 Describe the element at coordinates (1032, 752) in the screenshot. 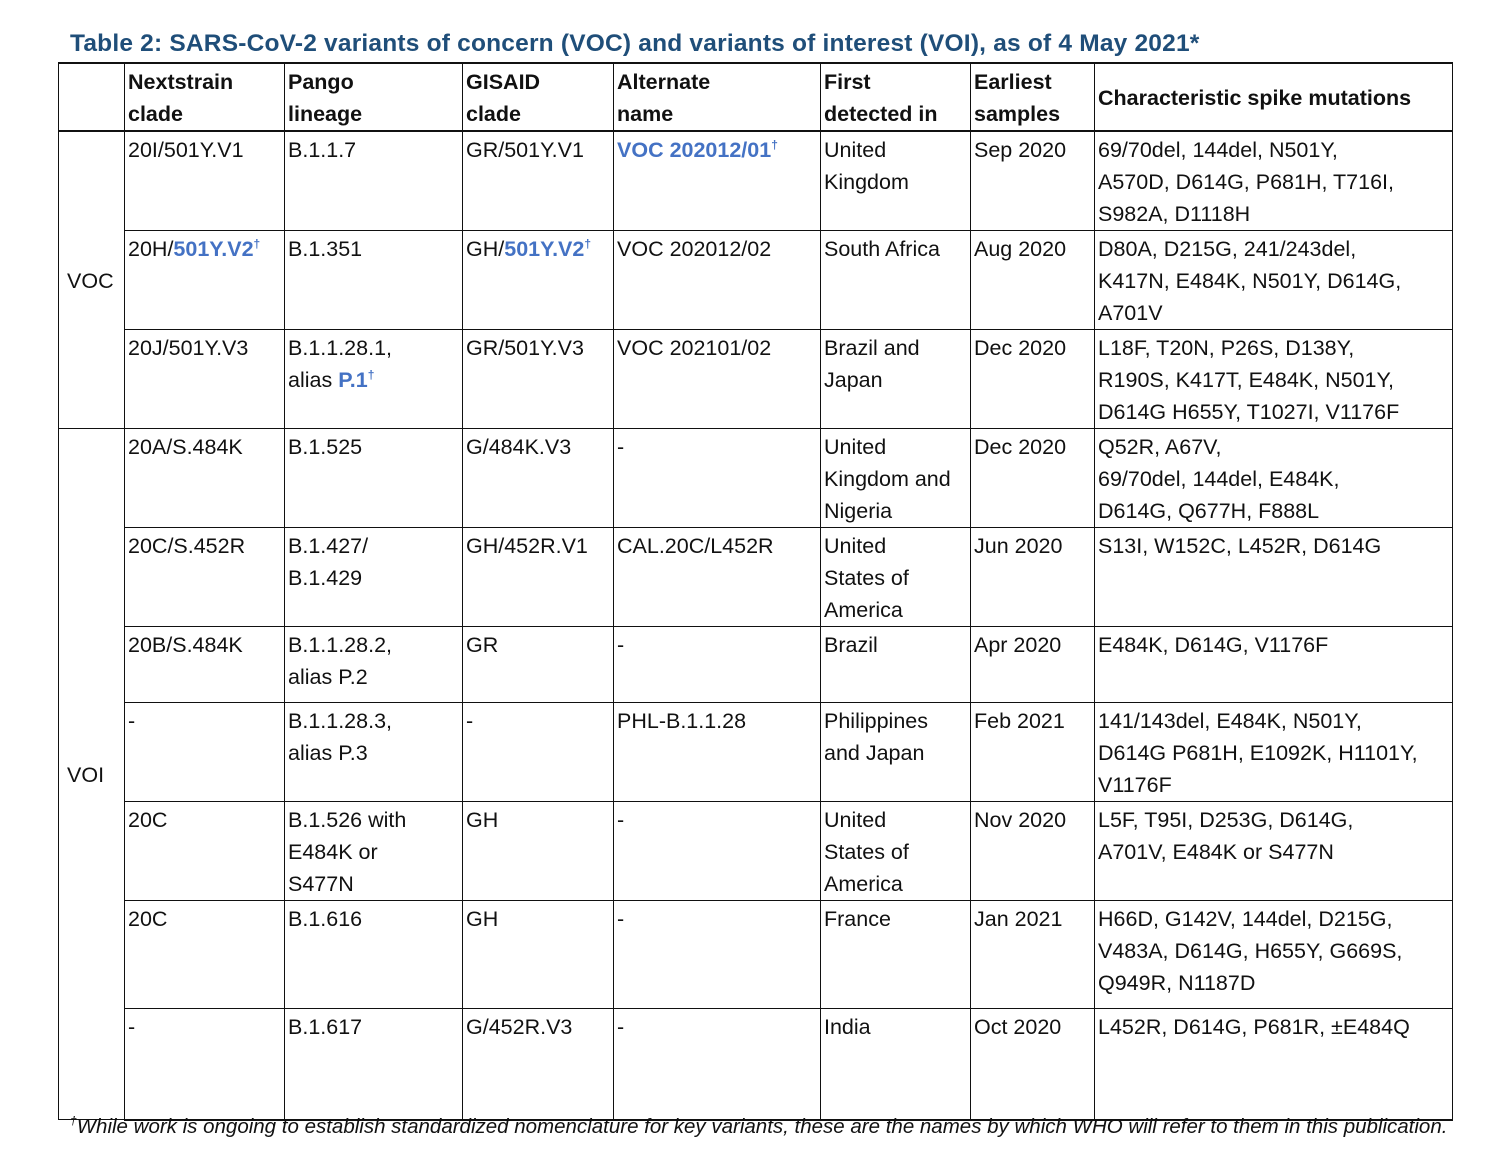

I see `cell-earliest-samples: Feb 2021` at that location.